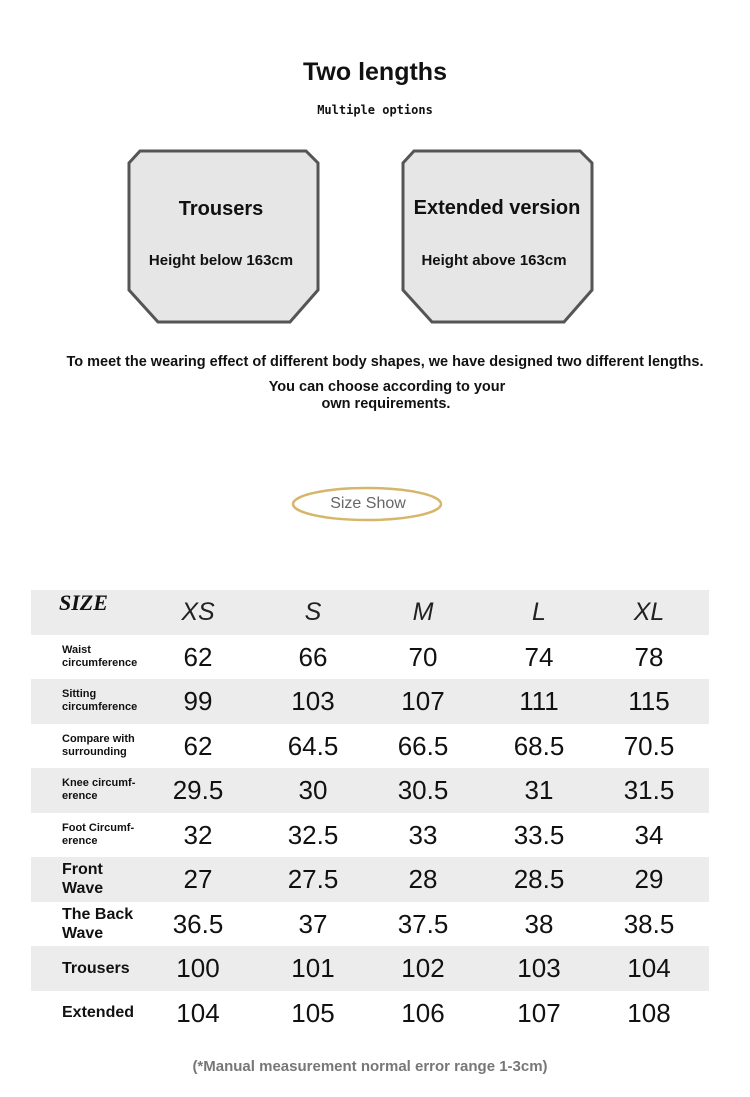  I want to click on badge-shape, so click(367, 504).